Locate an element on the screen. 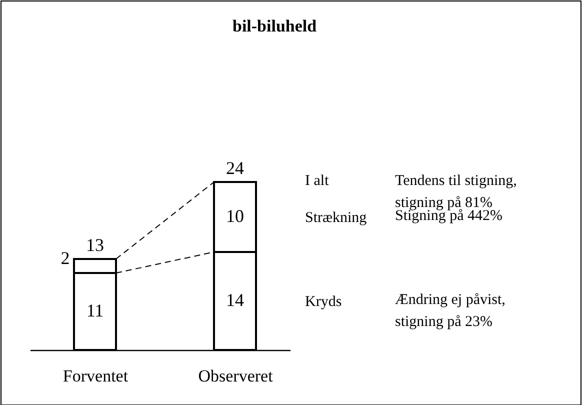 This screenshot has width=583, height=405. text: Strækning is located at coordinates (336, 218).